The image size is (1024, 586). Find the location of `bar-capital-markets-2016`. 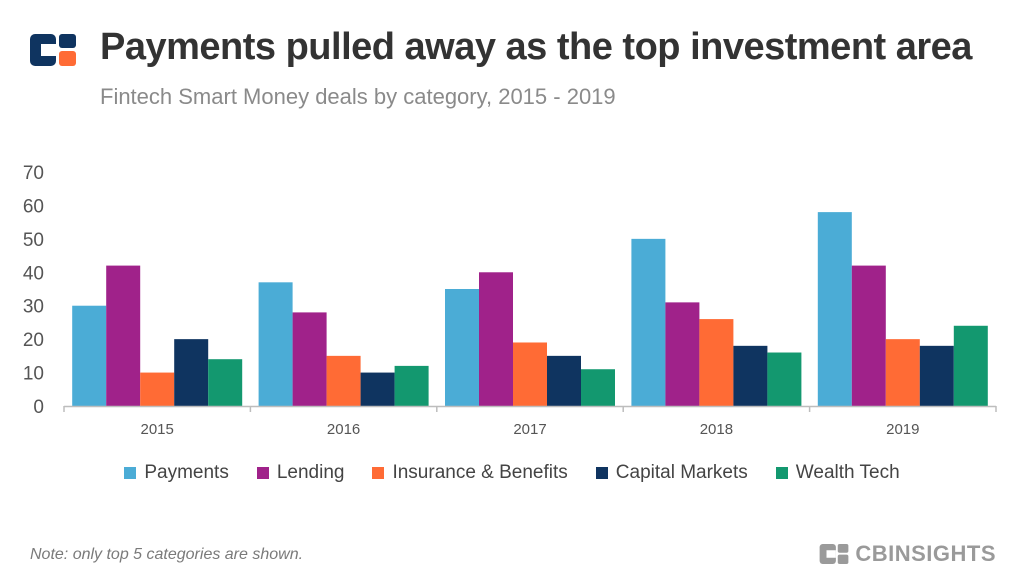

bar-capital-markets-2016 is located at coordinates (377, 389).